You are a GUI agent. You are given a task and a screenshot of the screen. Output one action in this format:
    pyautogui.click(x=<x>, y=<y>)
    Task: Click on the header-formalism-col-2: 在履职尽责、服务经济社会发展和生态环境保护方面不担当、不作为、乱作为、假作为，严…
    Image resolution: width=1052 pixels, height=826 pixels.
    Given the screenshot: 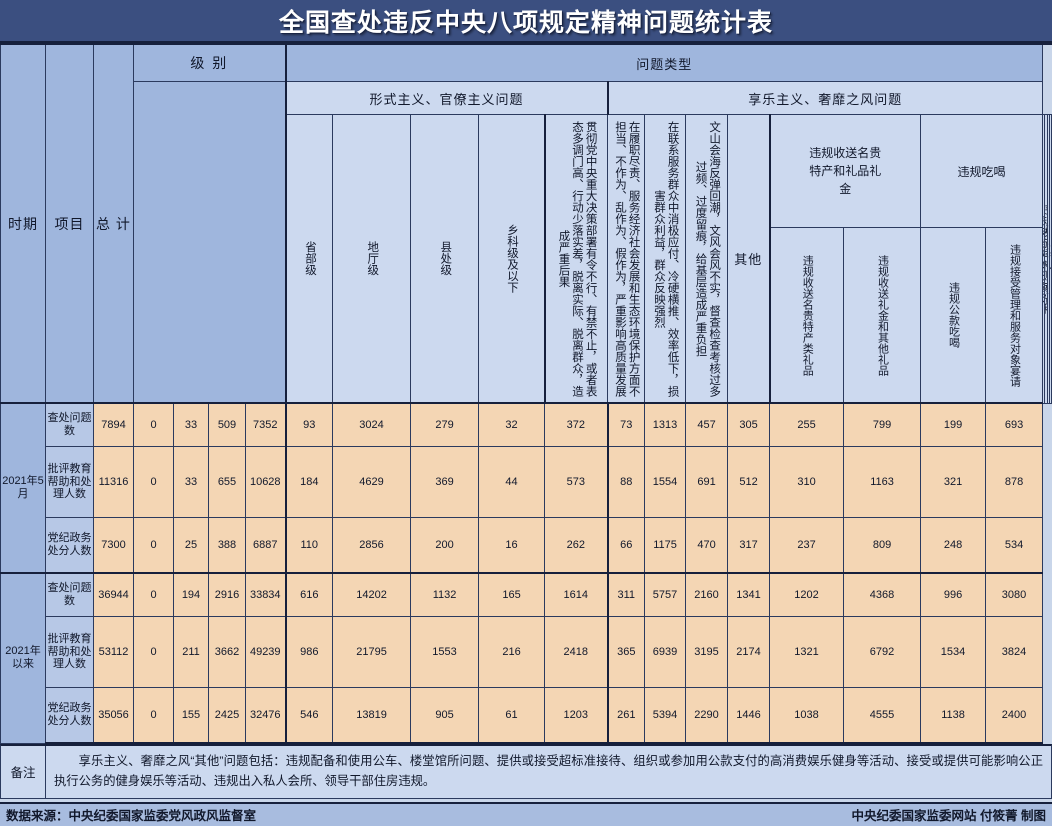 What is the action you would take?
    pyautogui.click(x=626, y=259)
    